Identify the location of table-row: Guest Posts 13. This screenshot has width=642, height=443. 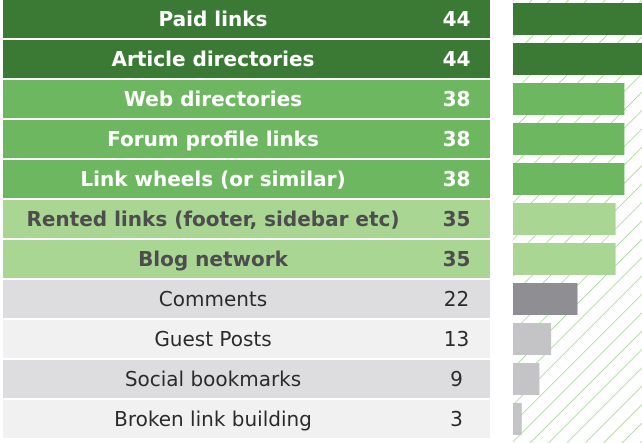
(245, 339).